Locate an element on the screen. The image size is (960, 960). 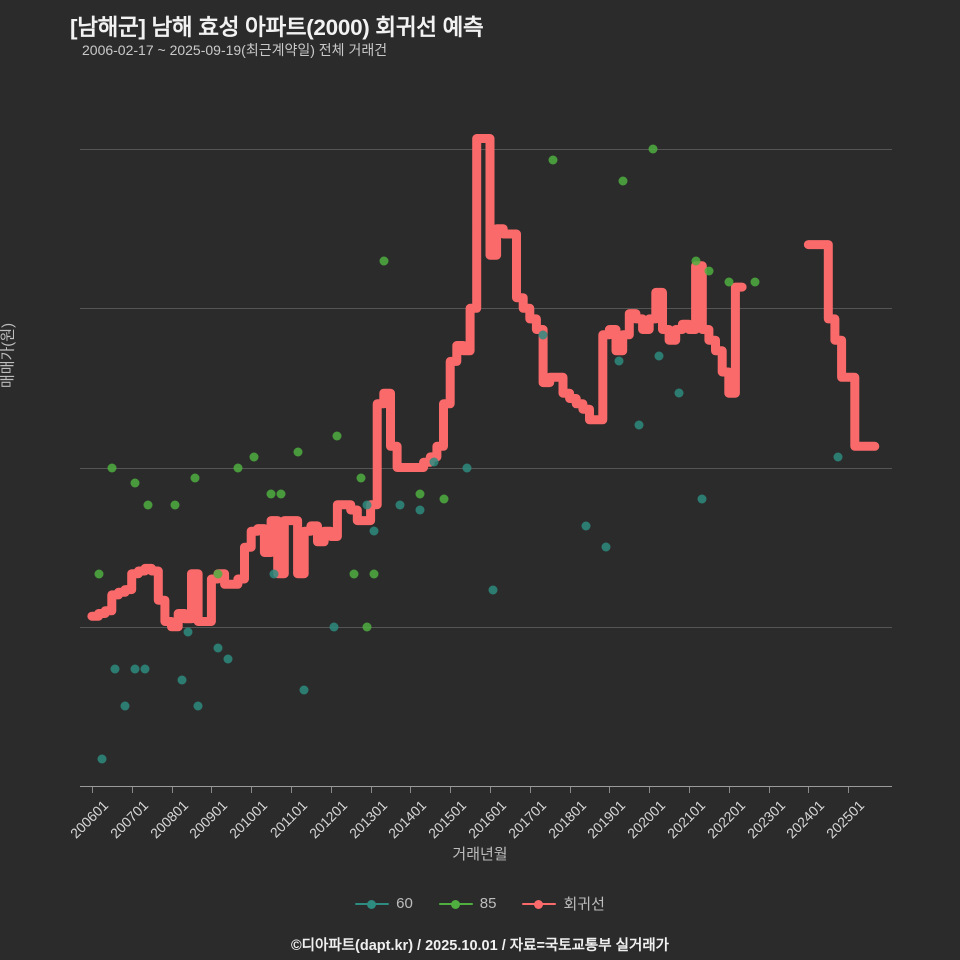
legend-item-85: 85 is located at coordinates (467, 903).